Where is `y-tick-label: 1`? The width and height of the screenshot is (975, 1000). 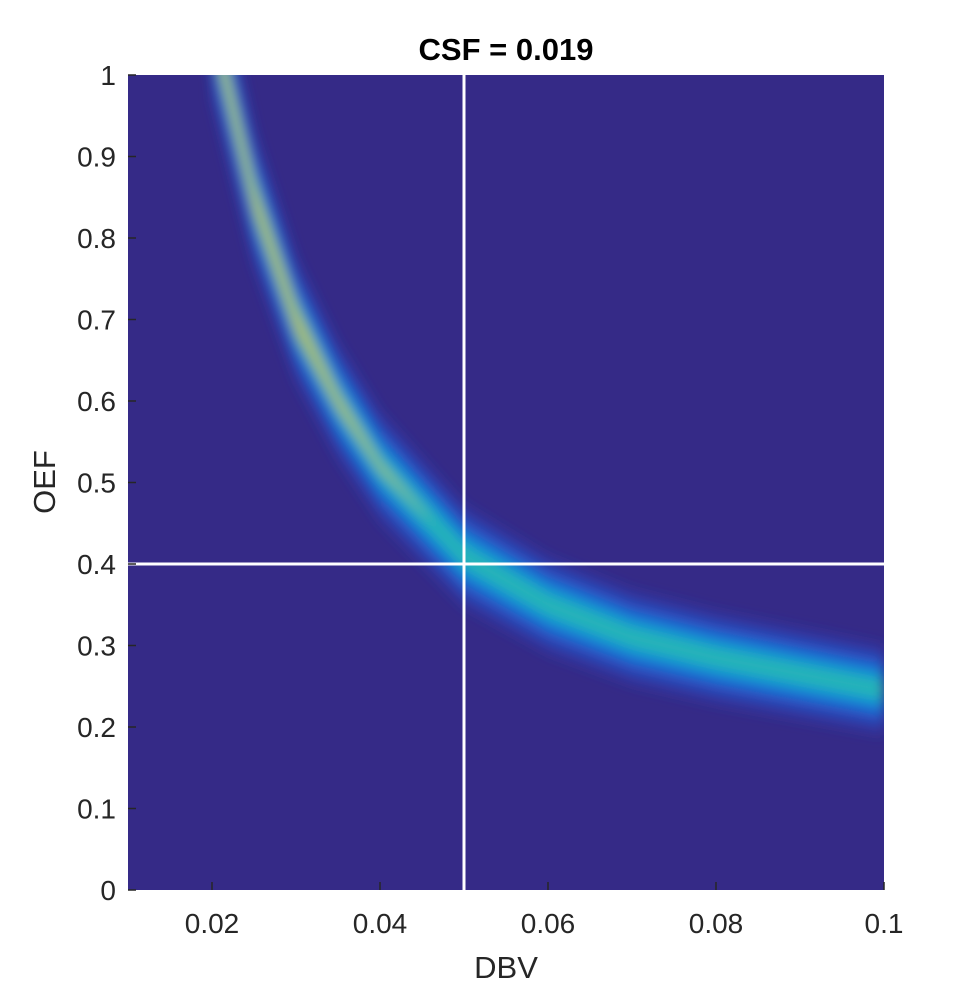
y-tick-label: 1 is located at coordinates (108, 75).